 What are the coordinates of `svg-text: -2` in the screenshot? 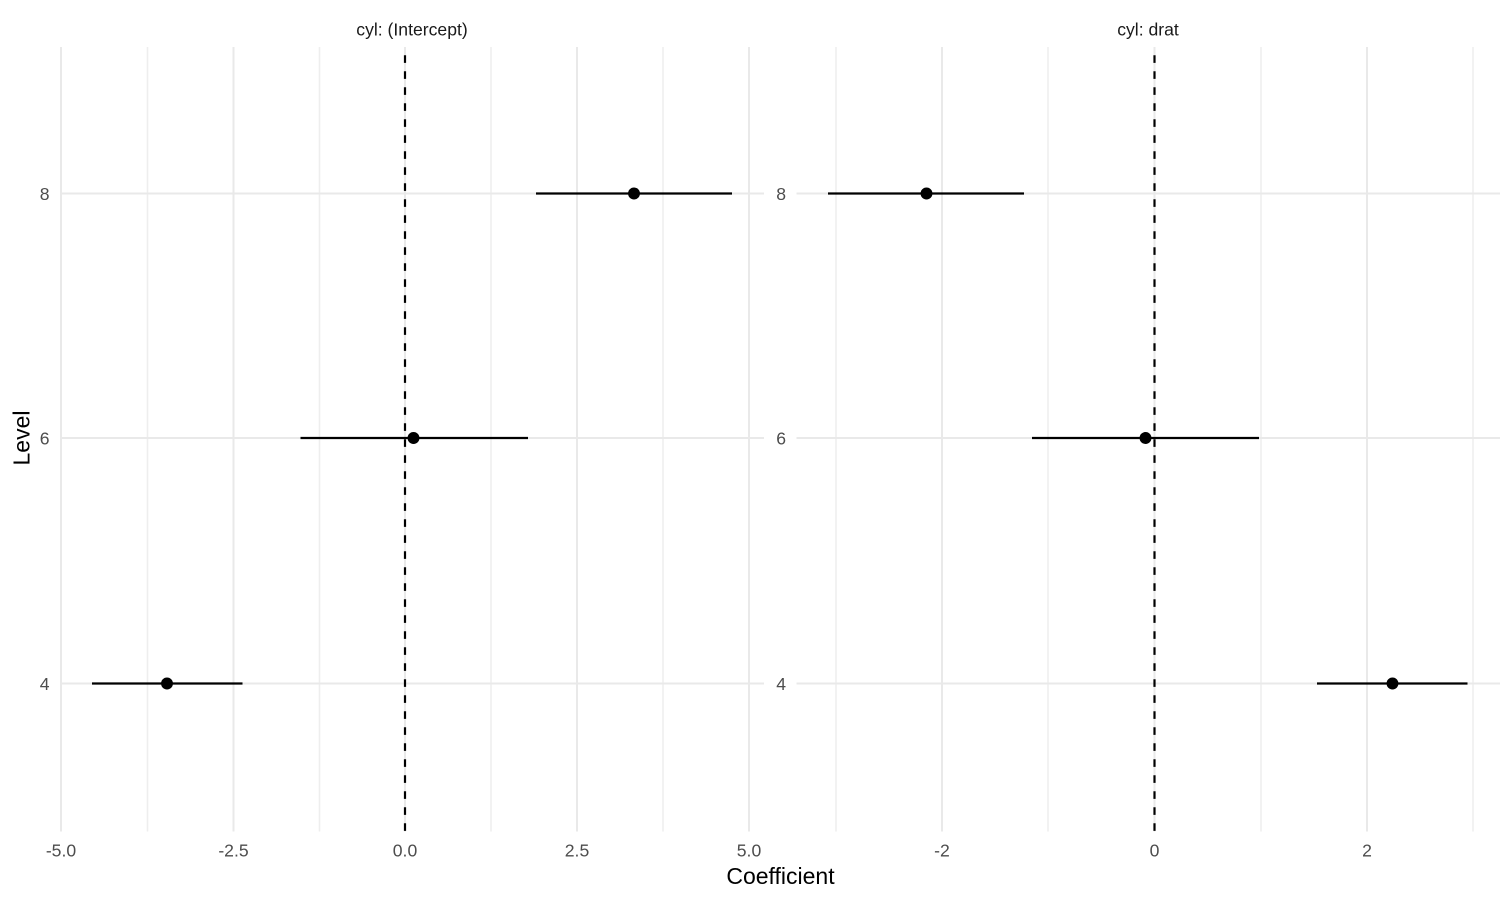 It's located at (942, 851).